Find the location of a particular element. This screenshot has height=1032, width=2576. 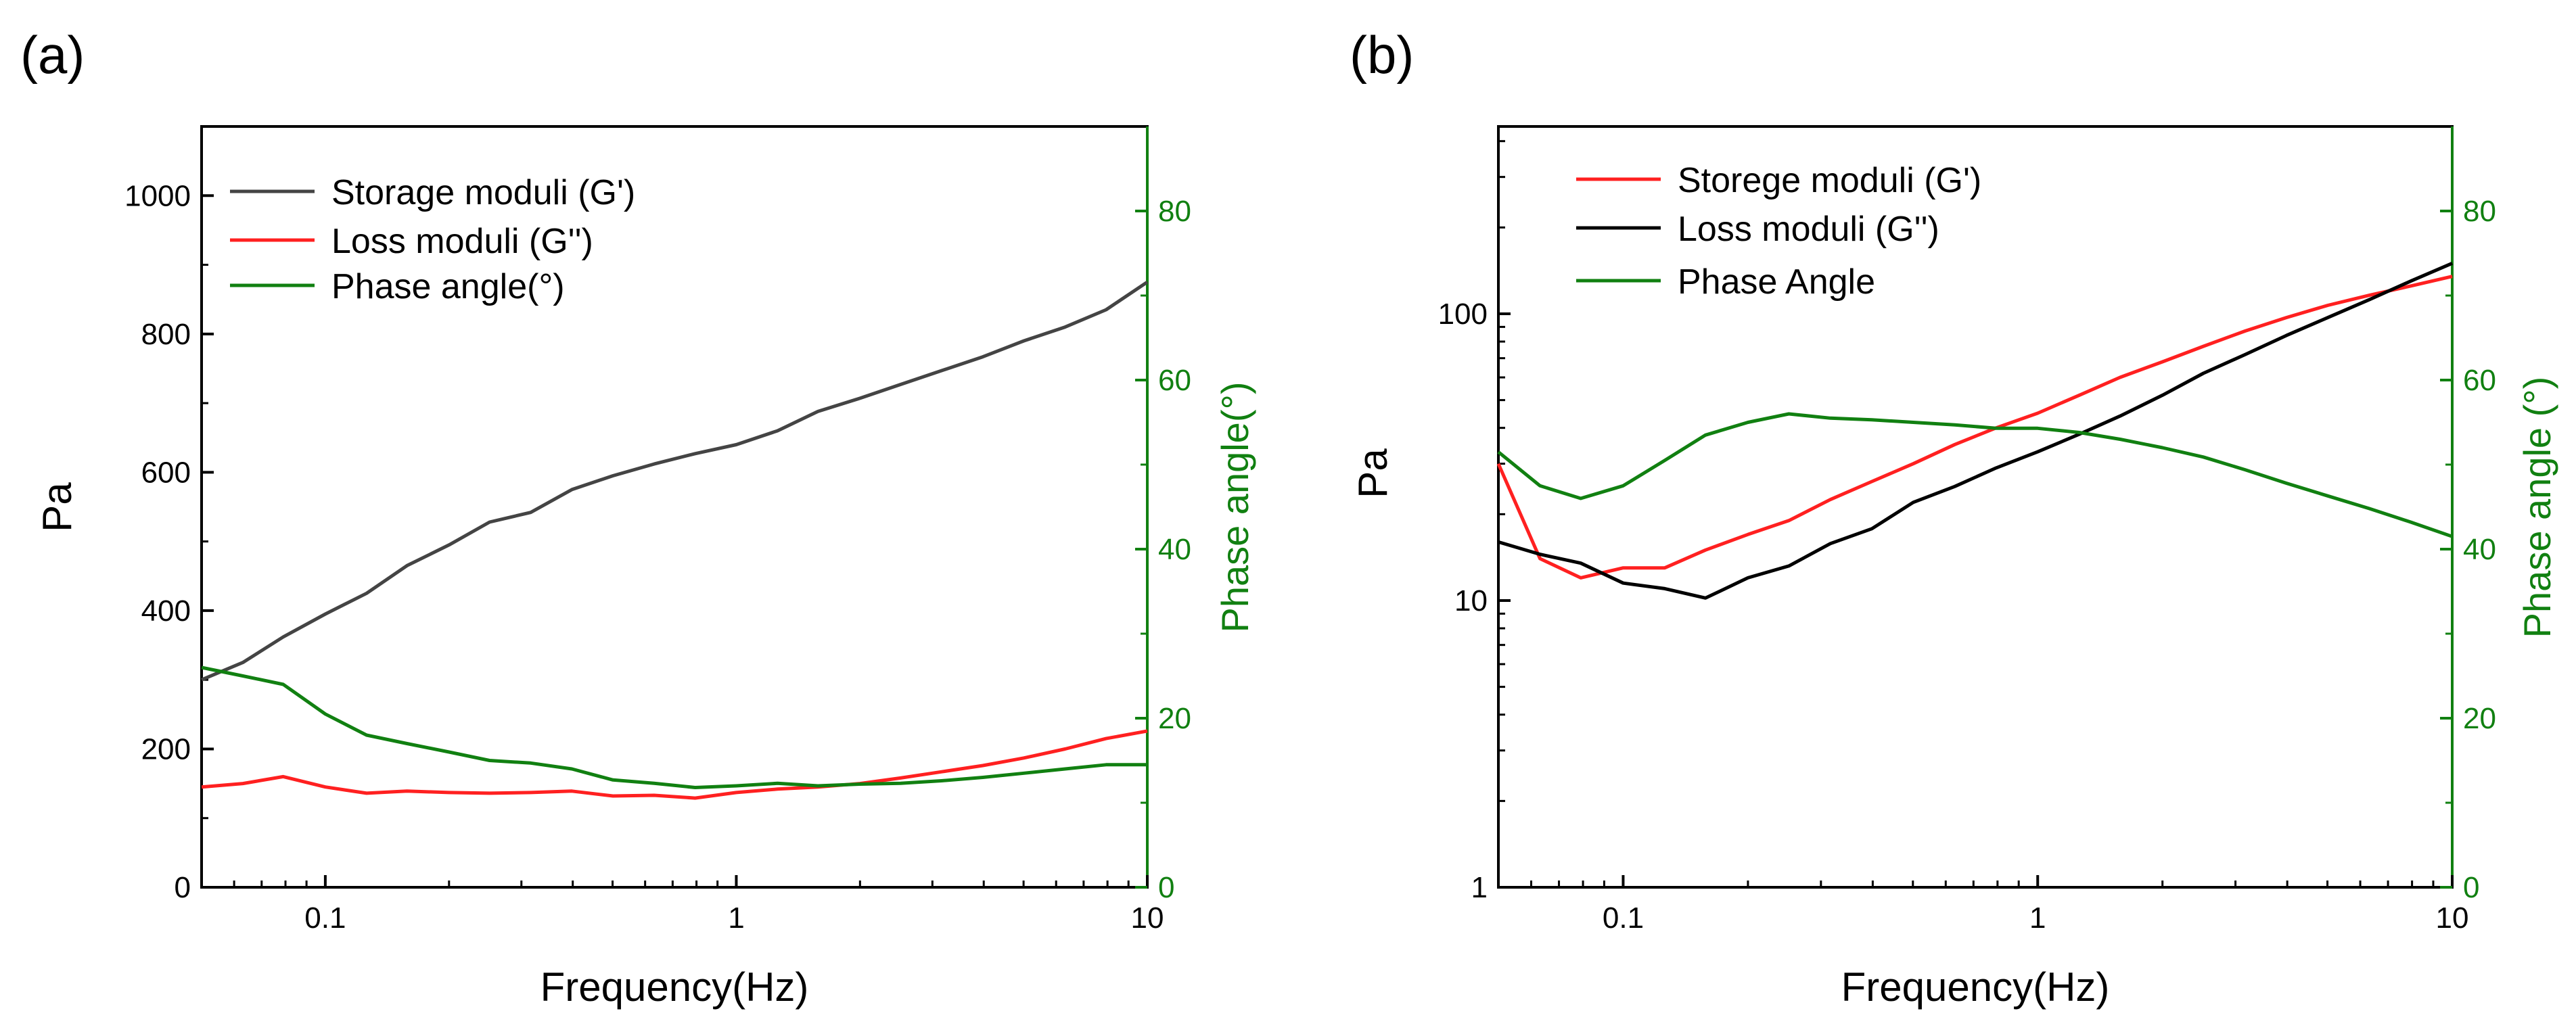

y-tick-label-a-2: 400 is located at coordinates (166, 611).